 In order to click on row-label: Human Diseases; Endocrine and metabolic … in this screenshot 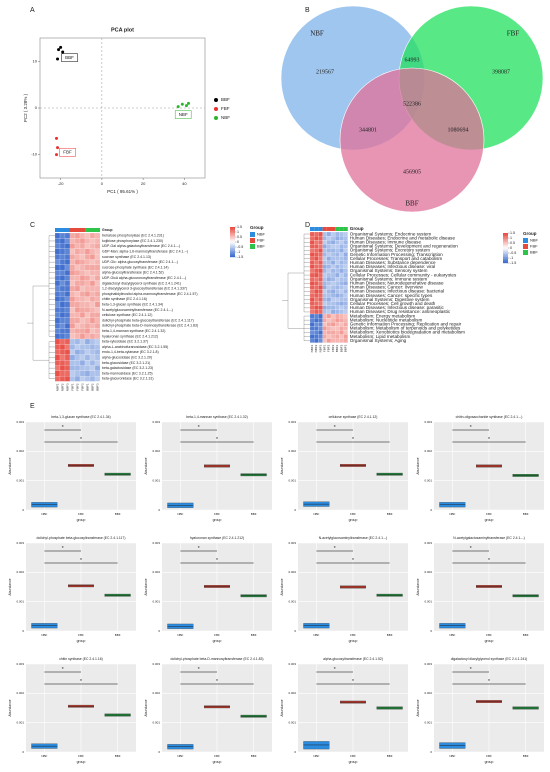, I will do `click(403, 237)`.